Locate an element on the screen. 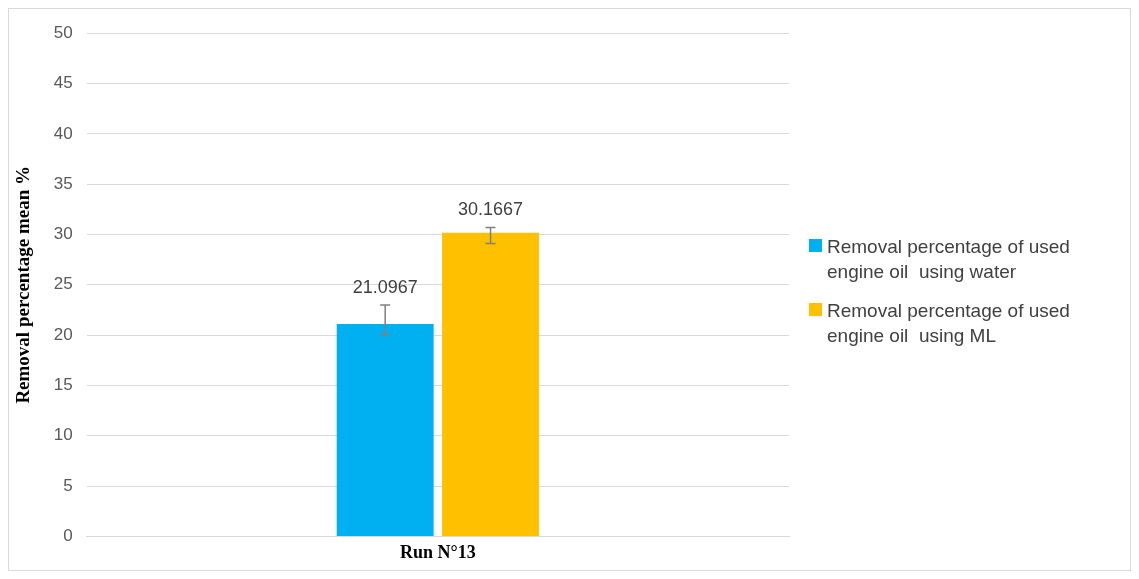  y-tick-label: 5 is located at coordinates (68, 485).